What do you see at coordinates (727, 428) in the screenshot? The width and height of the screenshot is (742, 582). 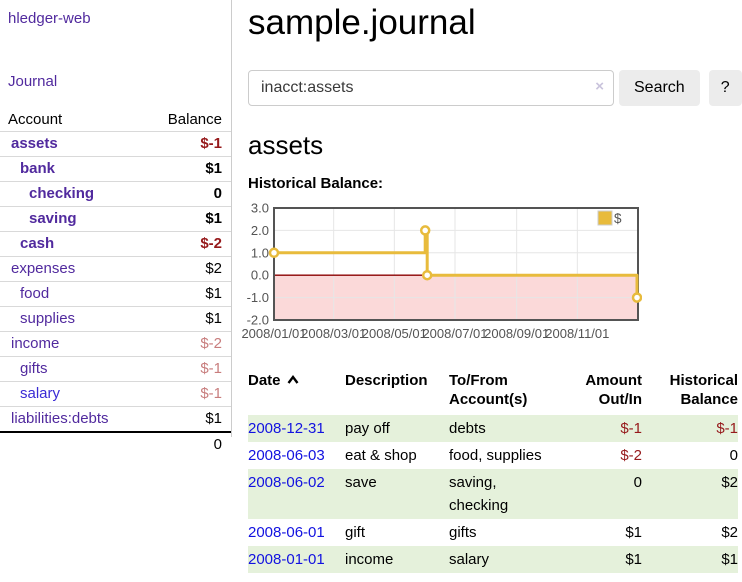 I see `transaction-balance: $-1` at bounding box center [727, 428].